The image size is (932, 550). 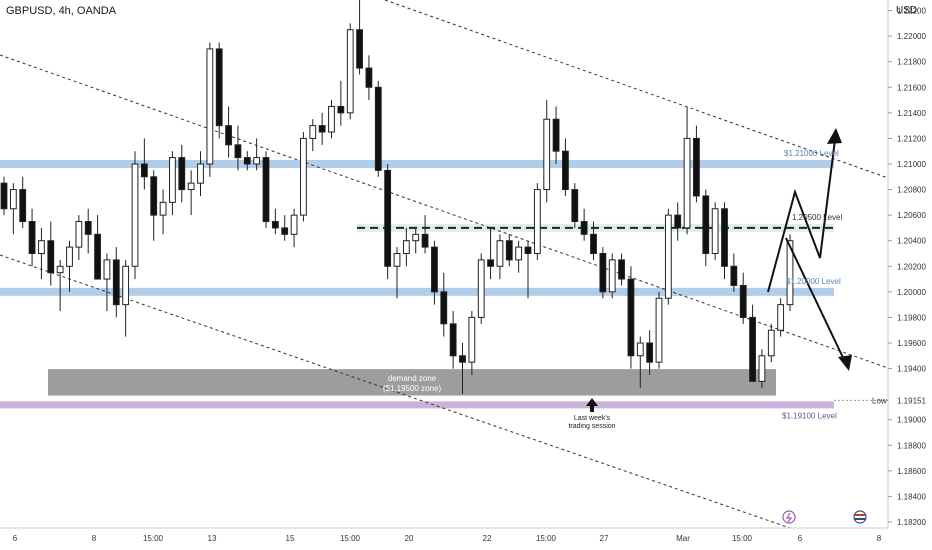 What do you see at coordinates (911, 317) in the screenshot?
I see `price-tick-label: 1.19800` at bounding box center [911, 317].